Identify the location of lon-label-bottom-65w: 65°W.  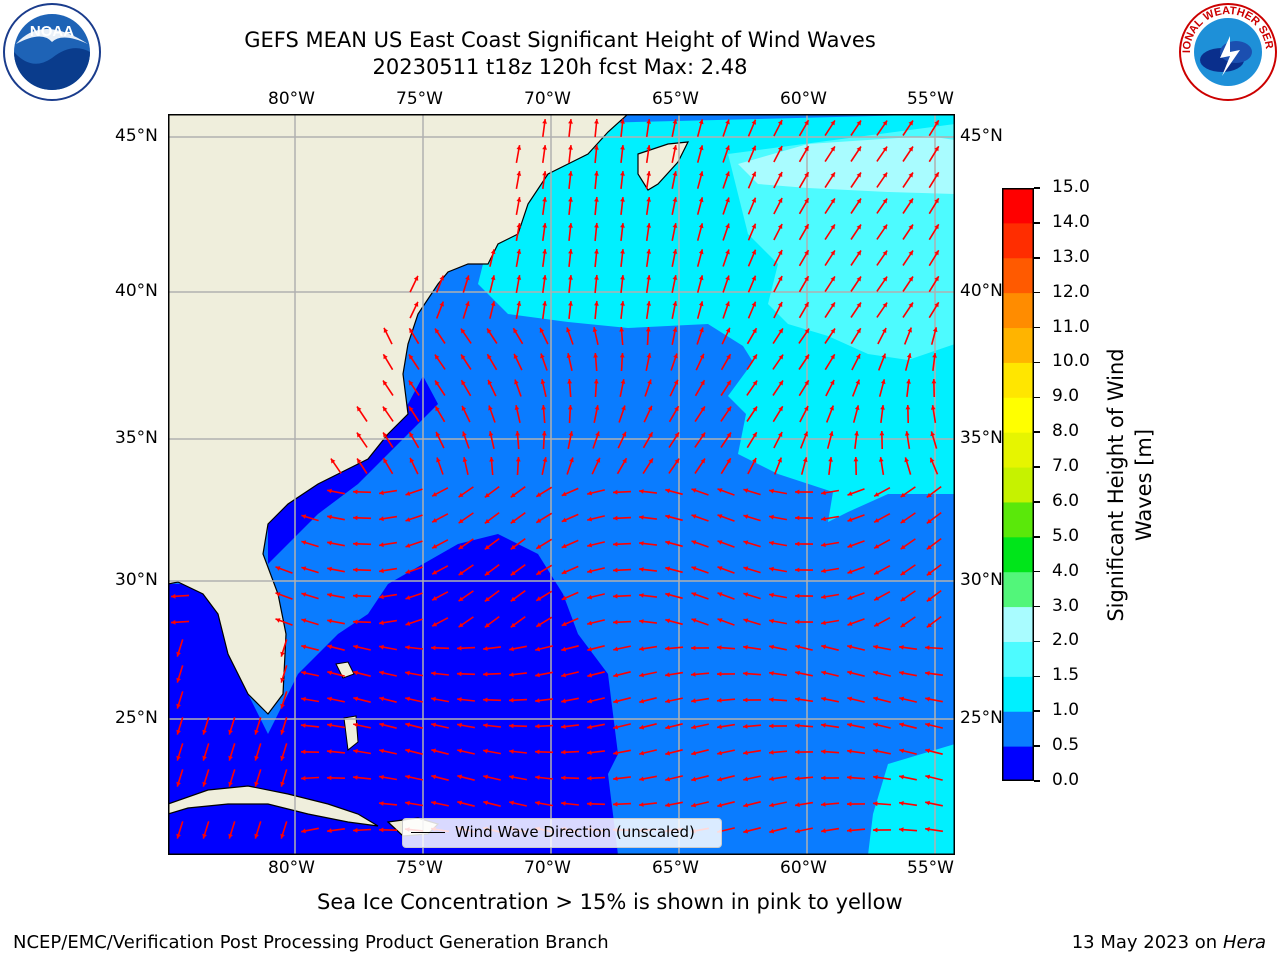
(675, 868).